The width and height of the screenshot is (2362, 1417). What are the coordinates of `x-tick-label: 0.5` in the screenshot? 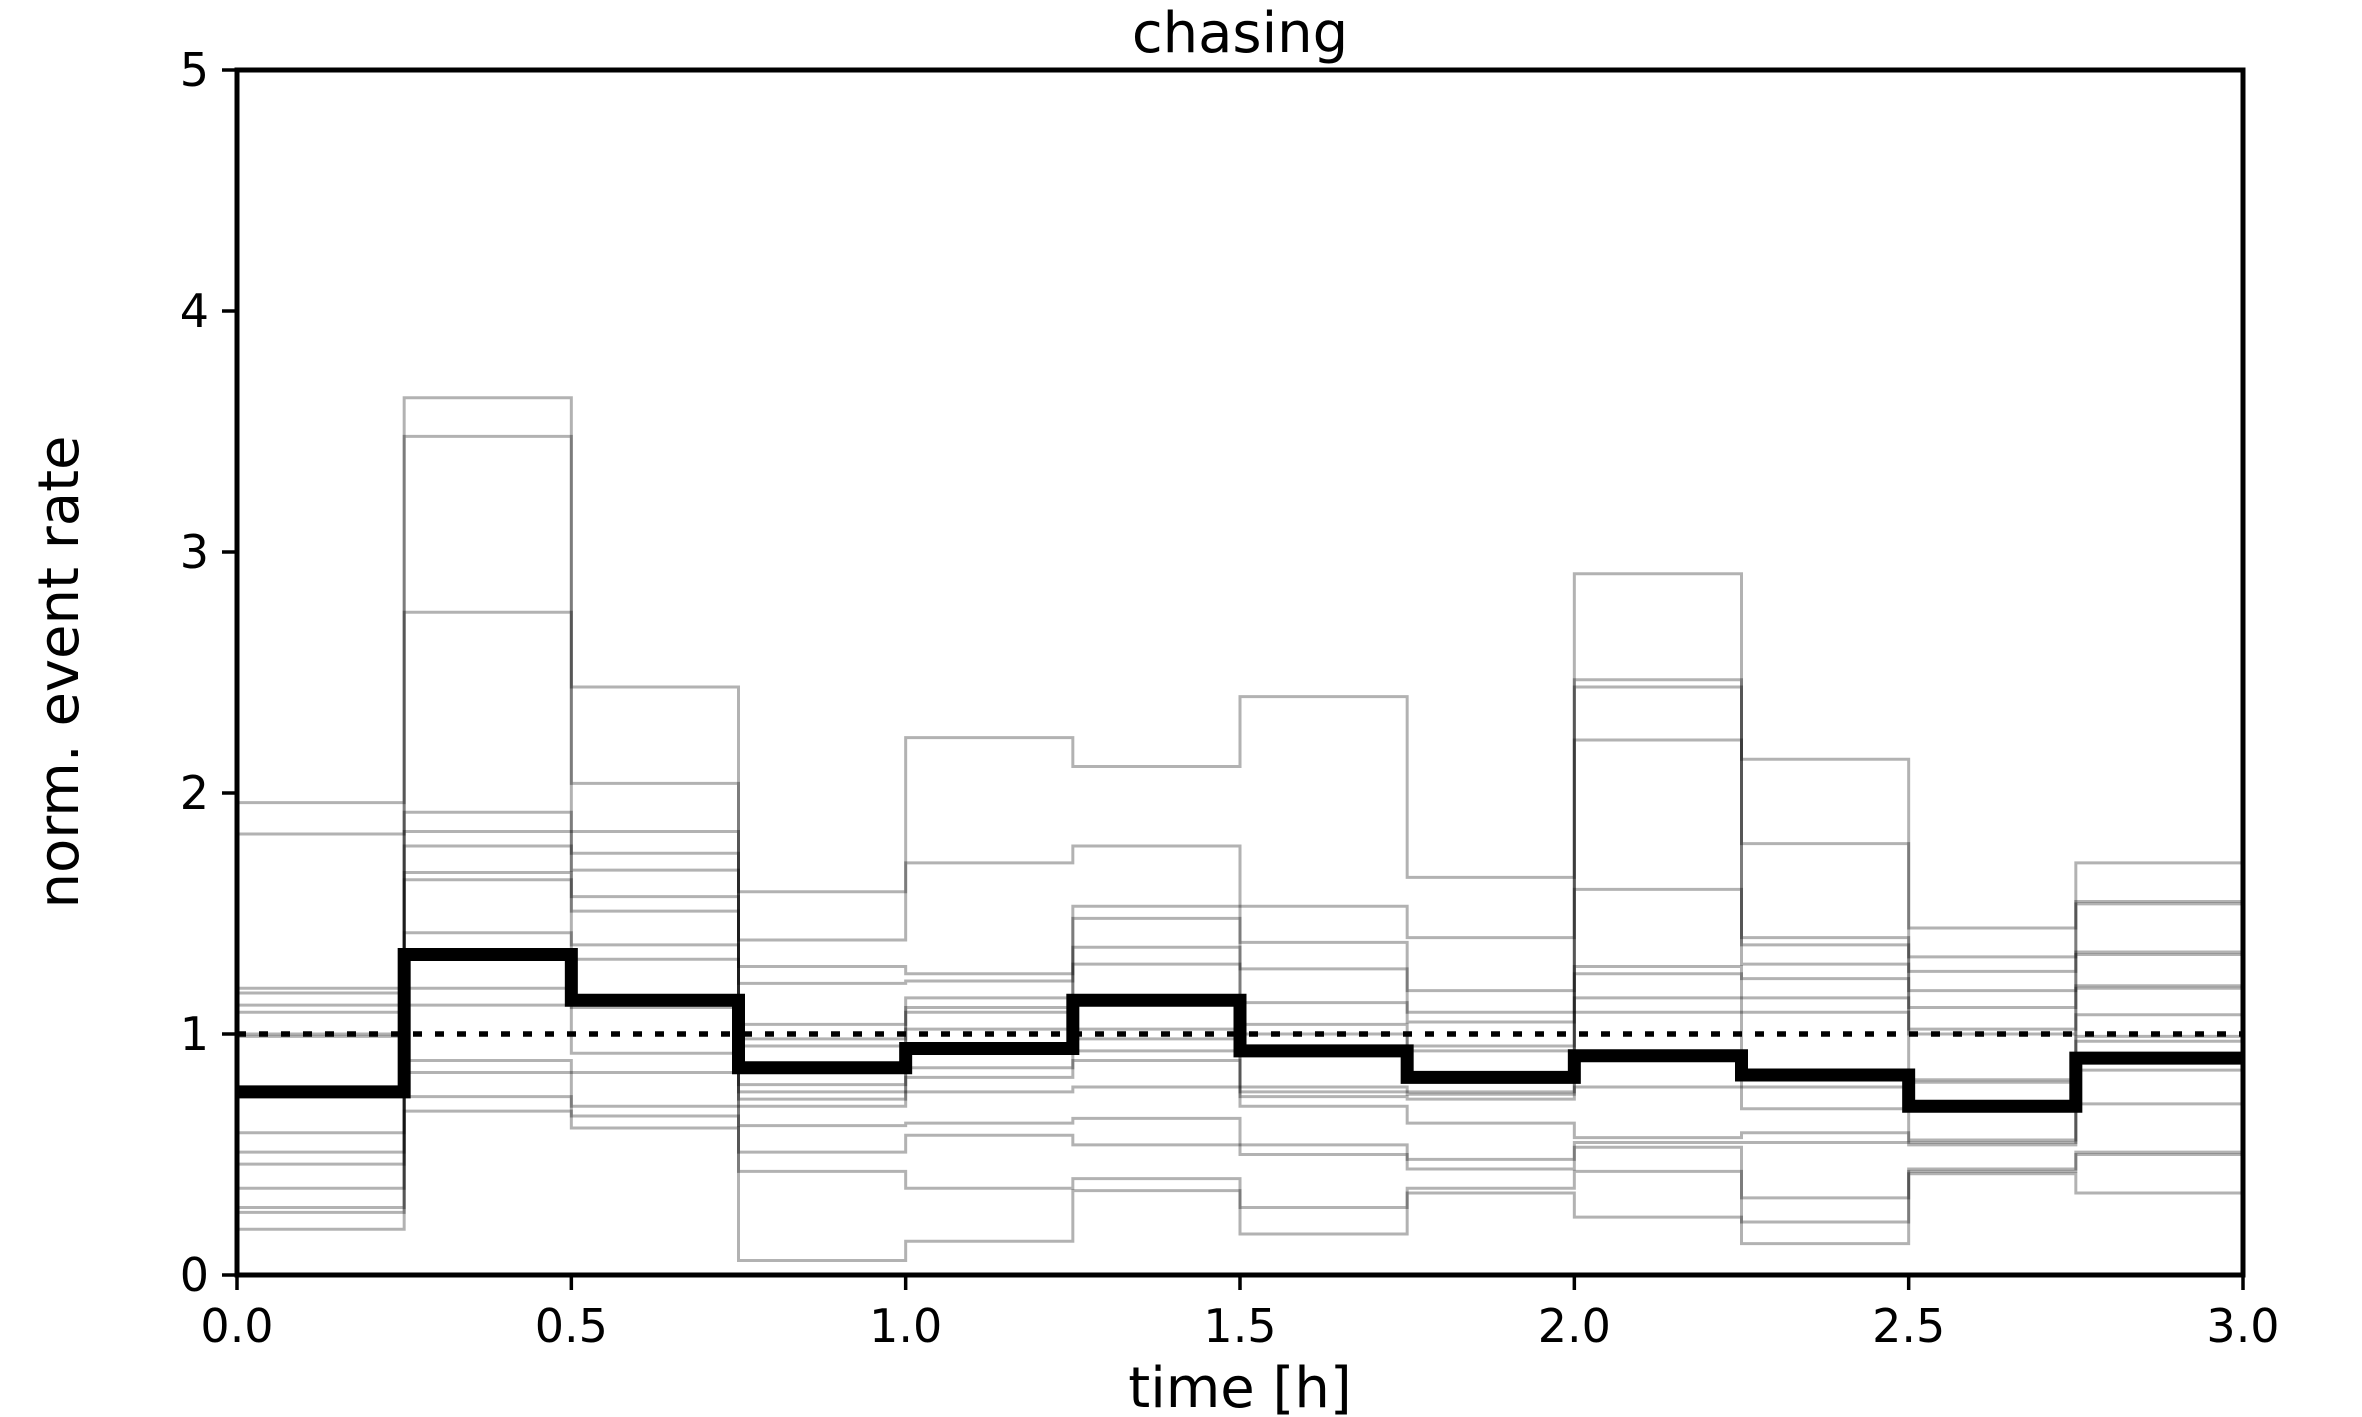 It's located at (571, 1326).